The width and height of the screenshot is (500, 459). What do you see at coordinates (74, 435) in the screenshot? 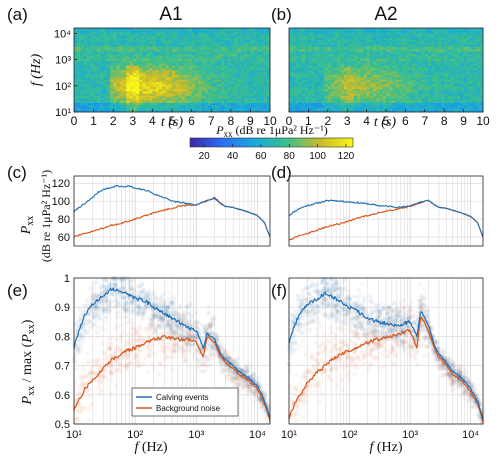
I see `panel-e-xtick-label: 10¹` at bounding box center [74, 435].